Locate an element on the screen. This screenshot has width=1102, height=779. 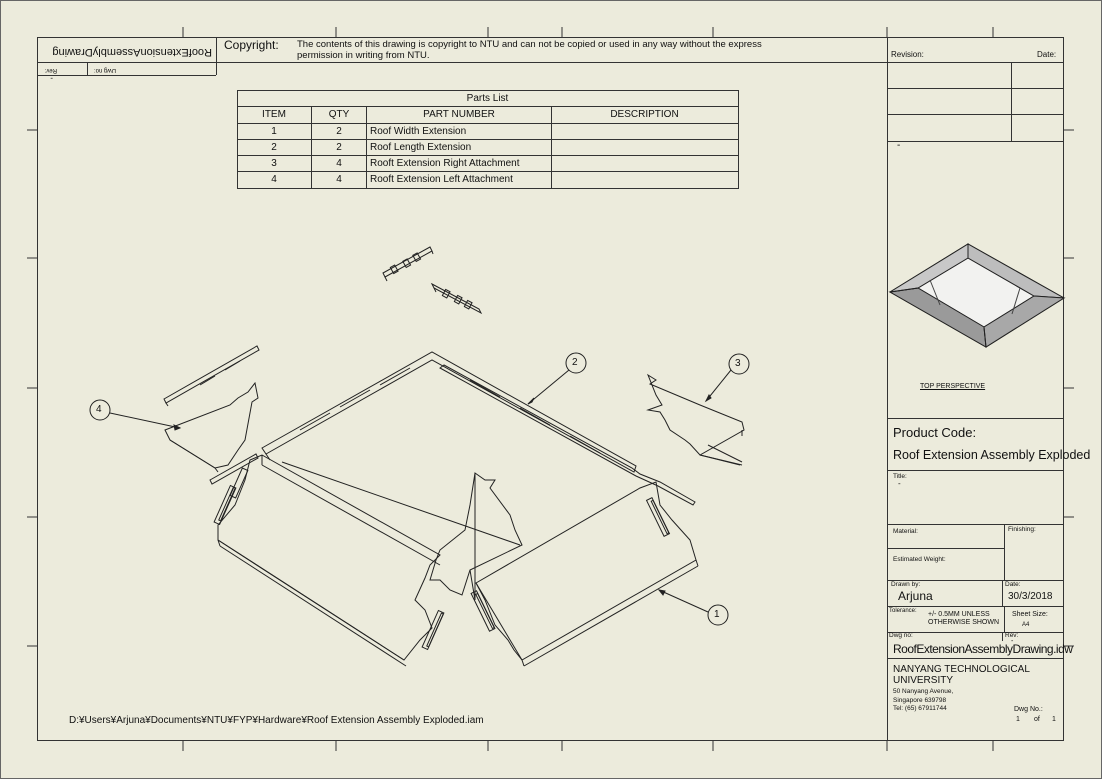
header-description: DESCRIPTION is located at coordinates (644, 114).